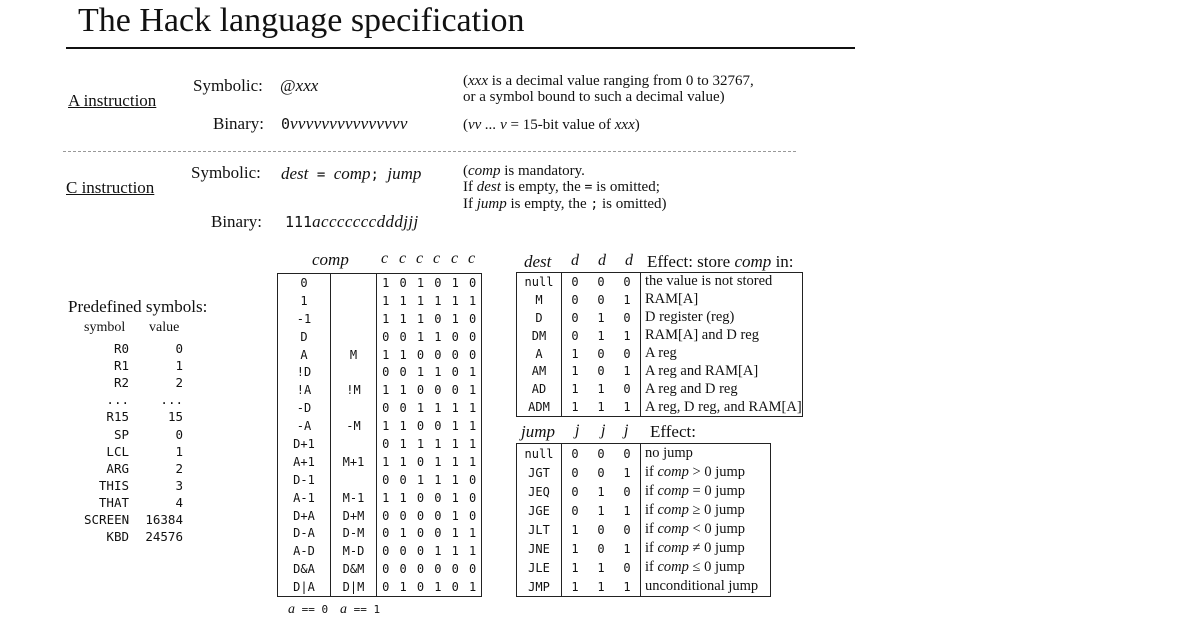 The image size is (1204, 620). Describe the element at coordinates (379, 569) in the screenshot. I see `table-row: D&A D&M 0 0 0 0 0 0` at that location.